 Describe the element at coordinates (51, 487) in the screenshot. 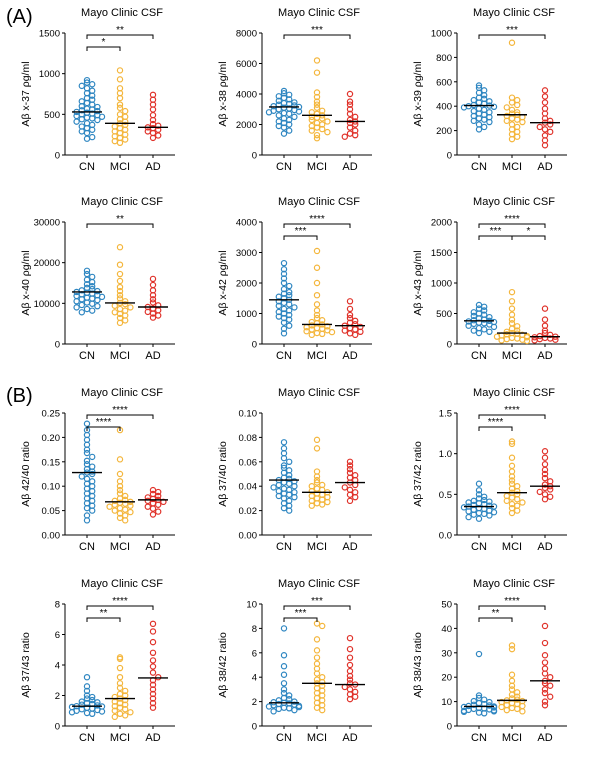

I see `y-tick-label: 0.10` at that location.